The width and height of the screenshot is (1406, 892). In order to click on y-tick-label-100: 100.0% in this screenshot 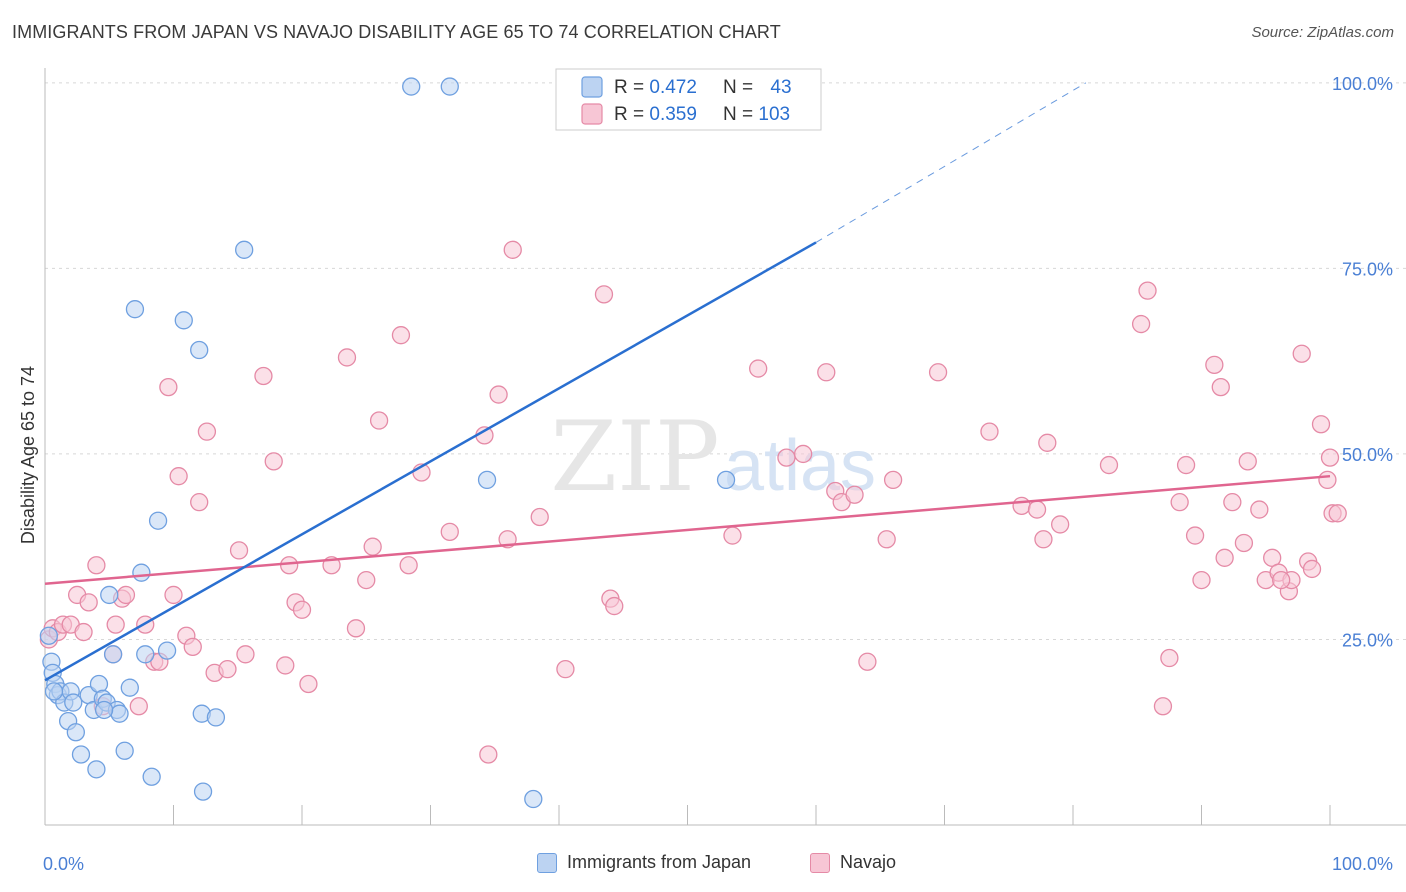, I will do `click(1362, 84)`.